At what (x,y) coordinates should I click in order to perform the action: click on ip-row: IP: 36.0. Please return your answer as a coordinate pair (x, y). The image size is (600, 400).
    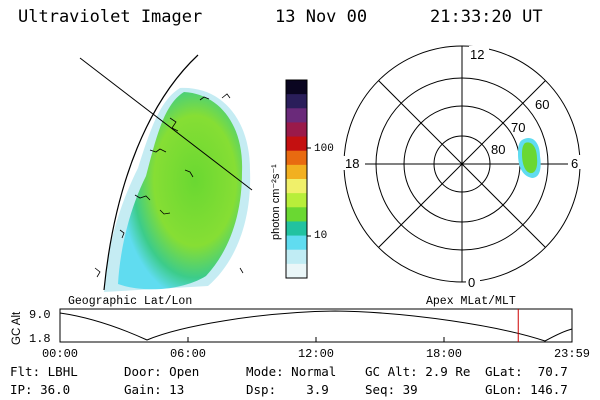
    Looking at the image, I should click on (40, 389).